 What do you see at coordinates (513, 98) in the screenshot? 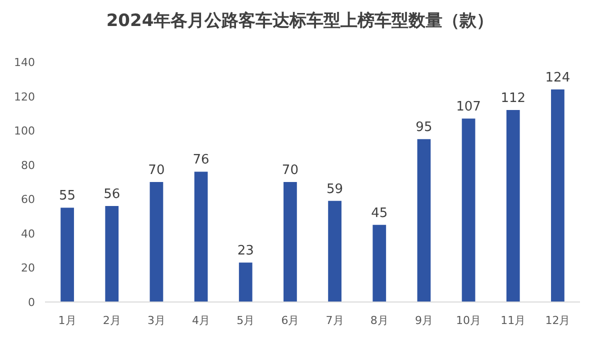
I see `data-label: 112` at bounding box center [513, 98].